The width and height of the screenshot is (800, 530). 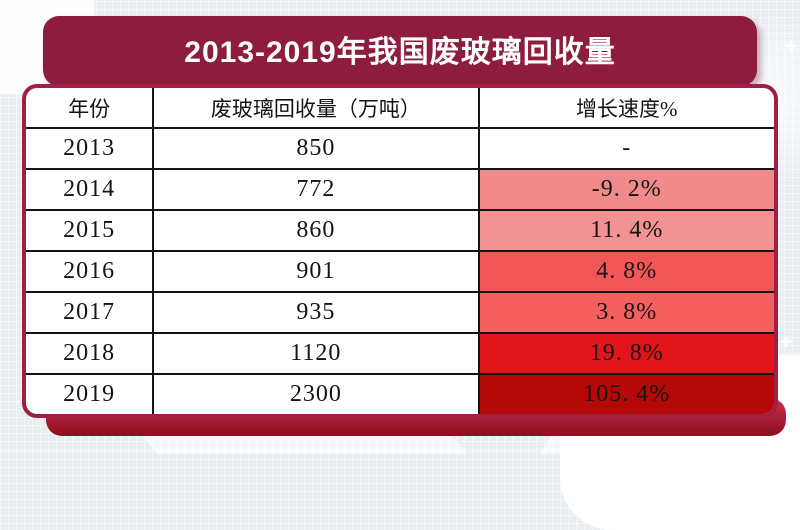 I want to click on year-cell: 2018, so click(x=90, y=354).